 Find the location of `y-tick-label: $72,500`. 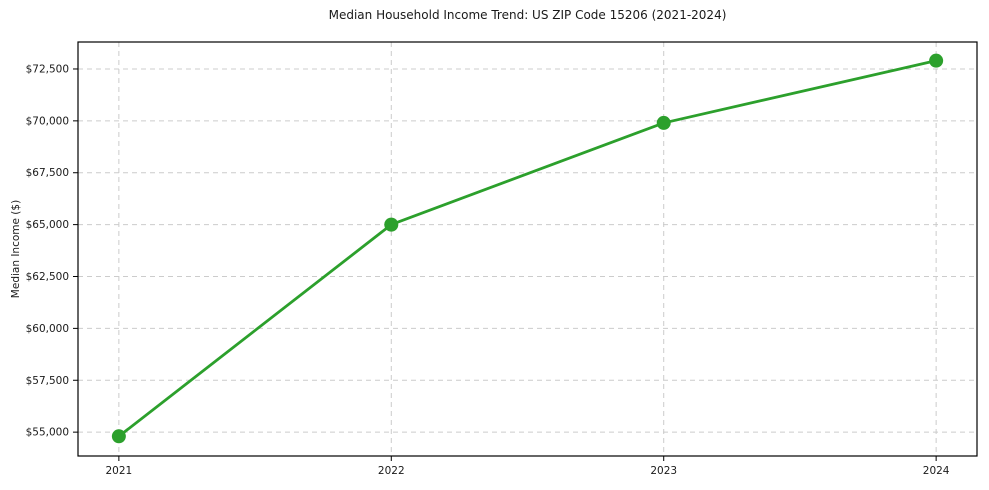

y-tick-label: $72,500 is located at coordinates (47, 69).